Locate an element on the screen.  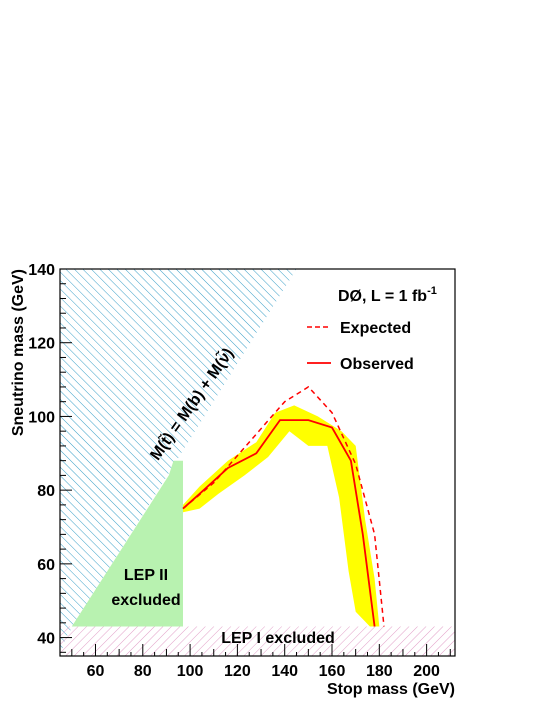
x-tick-label: 60 is located at coordinates (96, 671).